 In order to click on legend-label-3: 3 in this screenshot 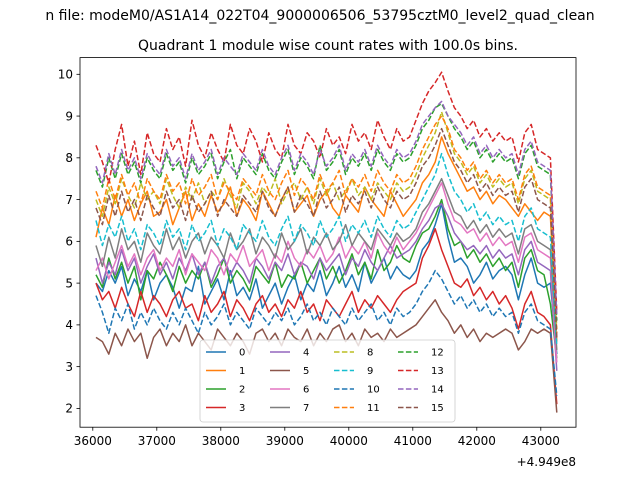, I will do `click(242, 408)`.